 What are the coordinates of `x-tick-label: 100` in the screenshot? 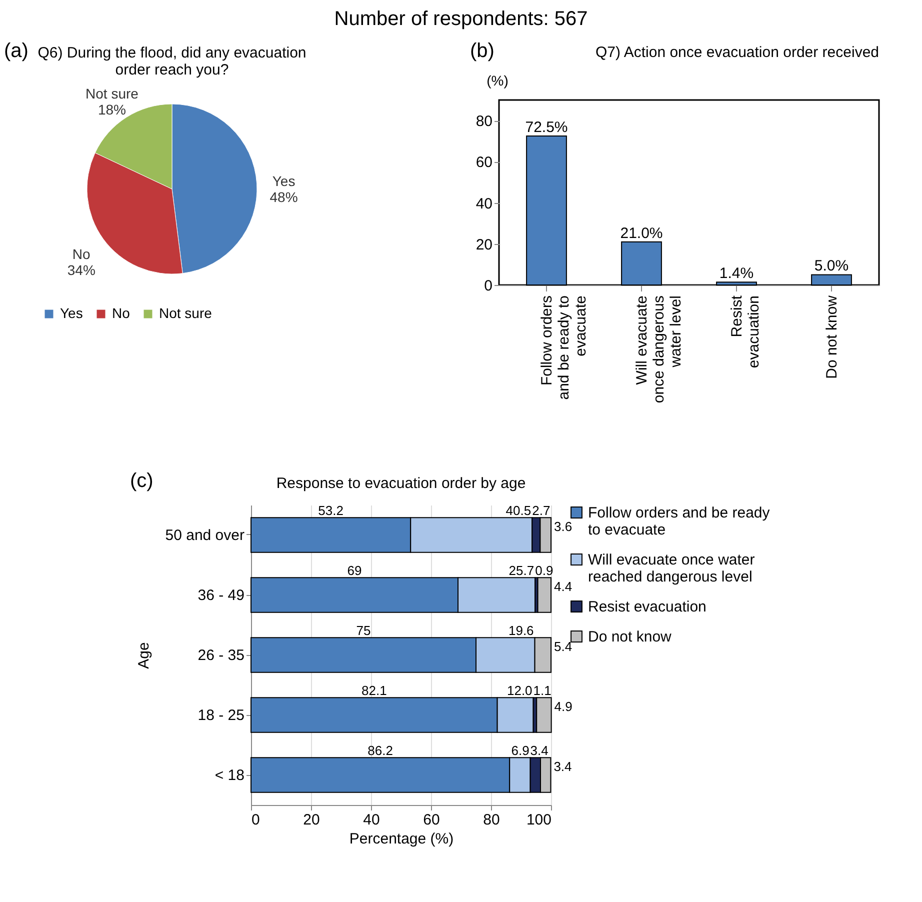 It's located at (539, 820).